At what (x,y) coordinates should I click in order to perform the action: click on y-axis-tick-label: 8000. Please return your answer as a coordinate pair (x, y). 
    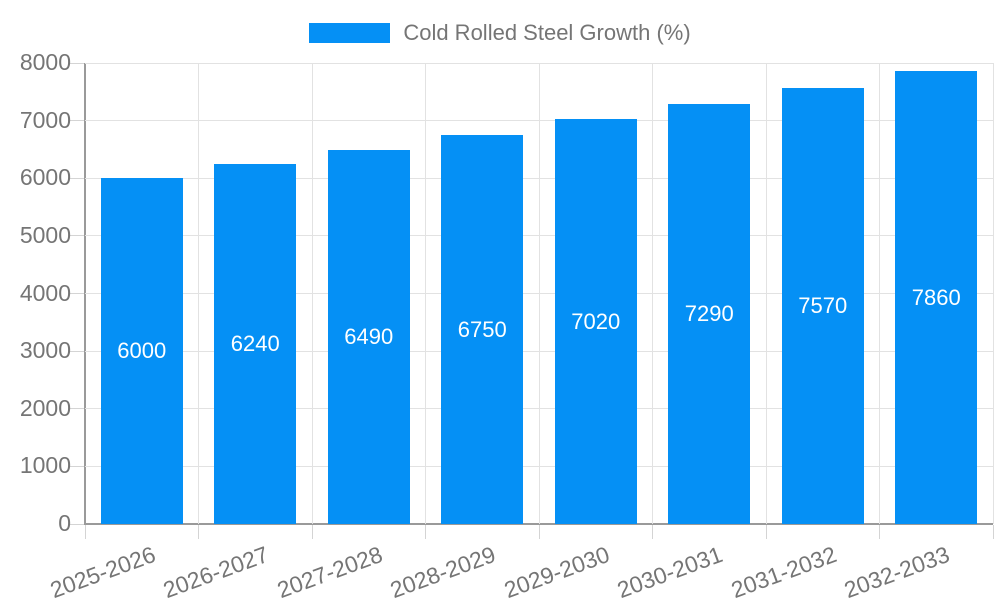
    Looking at the image, I should click on (45, 61).